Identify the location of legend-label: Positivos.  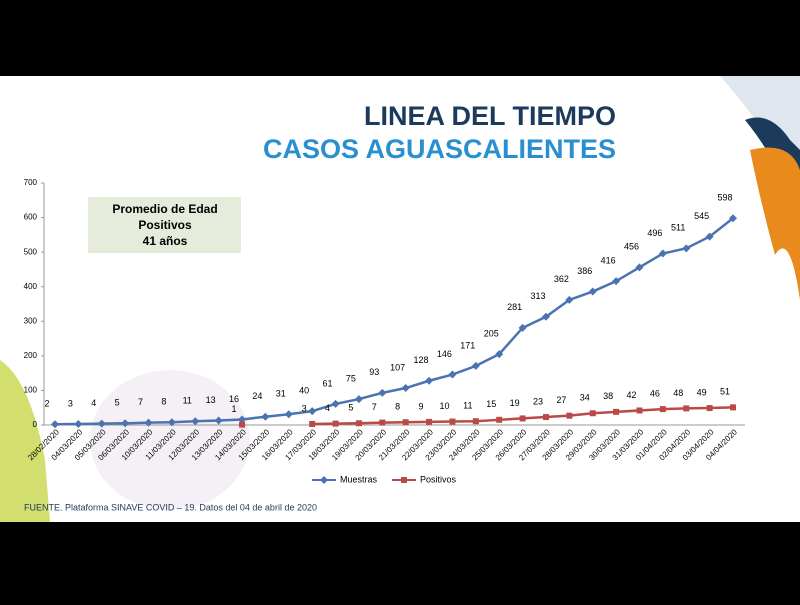
(438, 479).